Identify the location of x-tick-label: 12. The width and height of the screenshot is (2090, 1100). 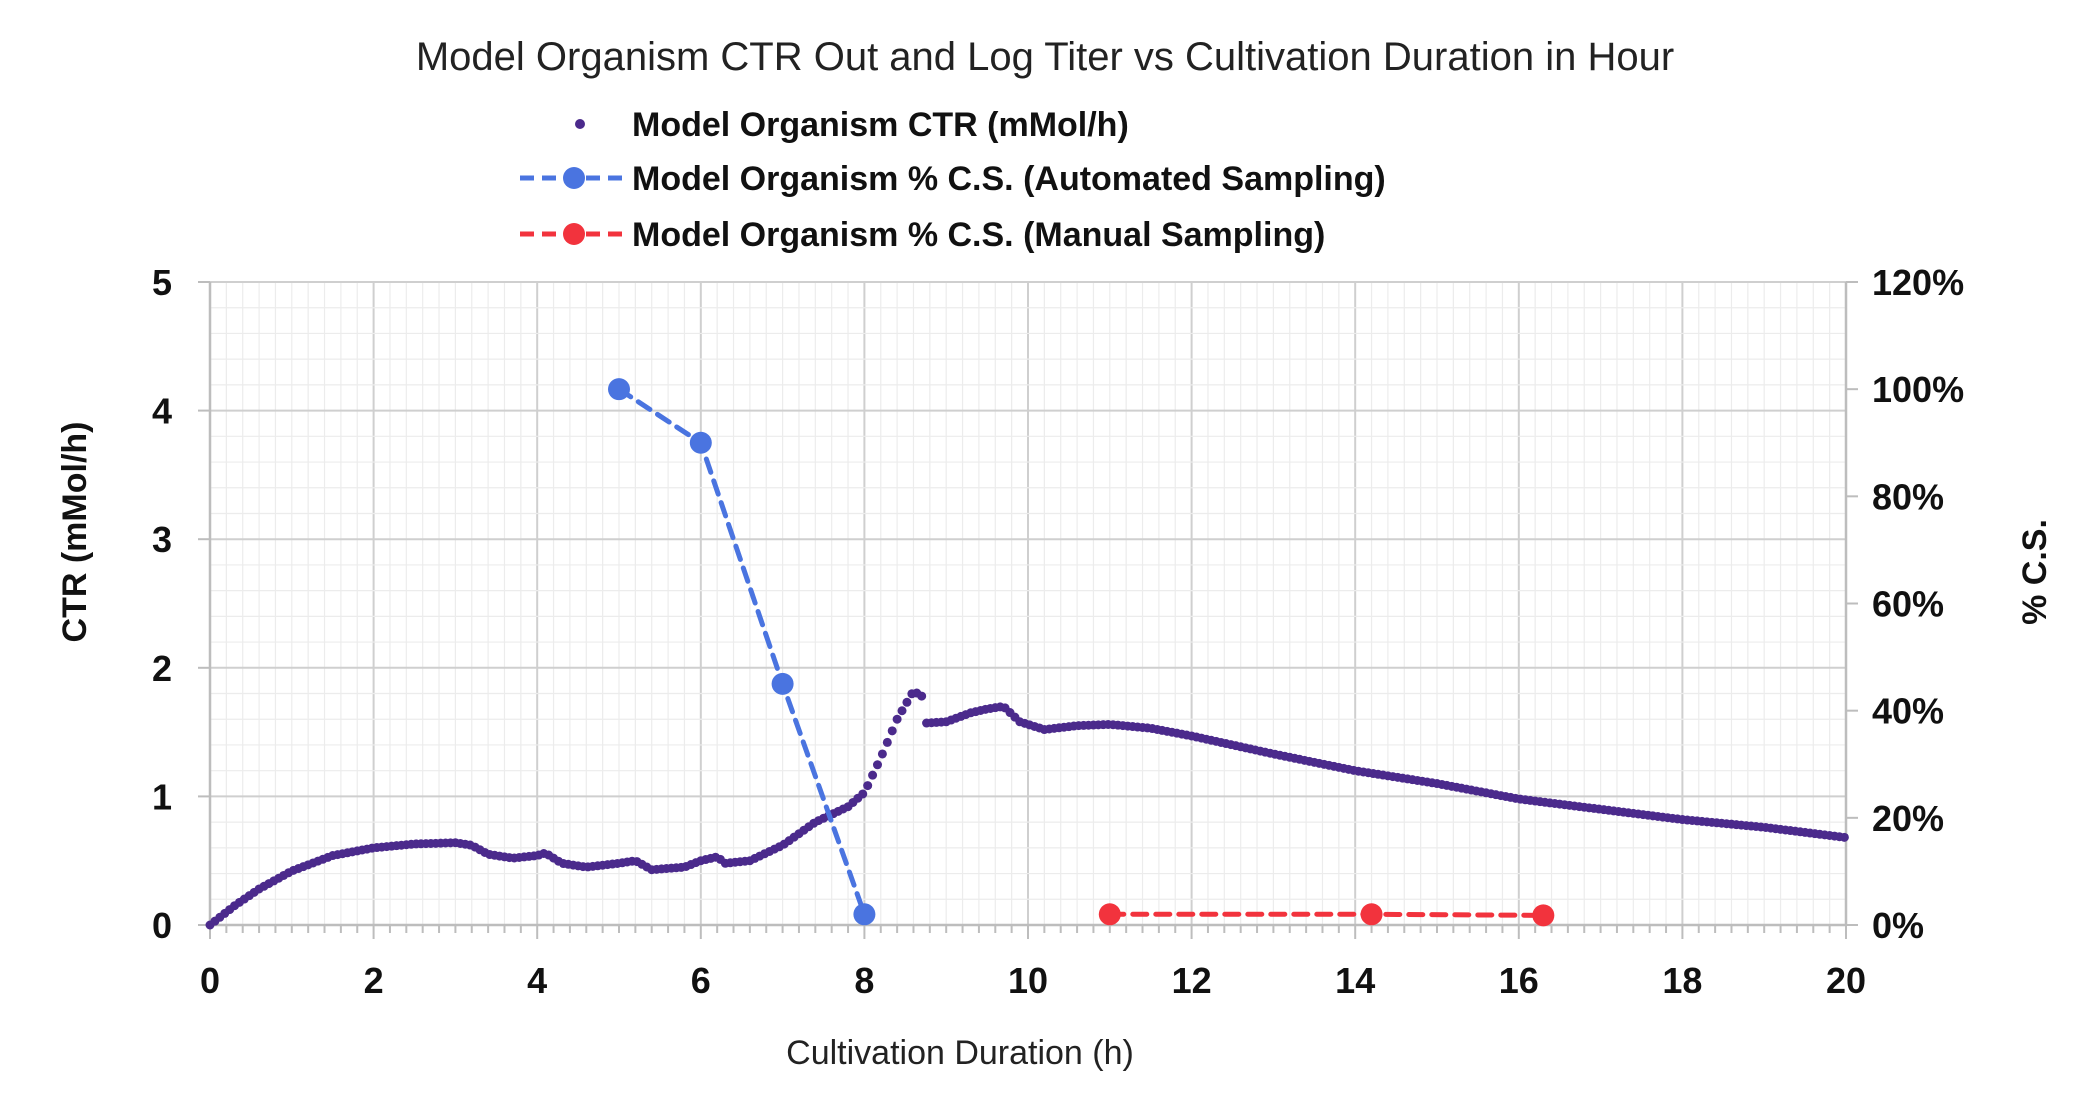
(1192, 980).